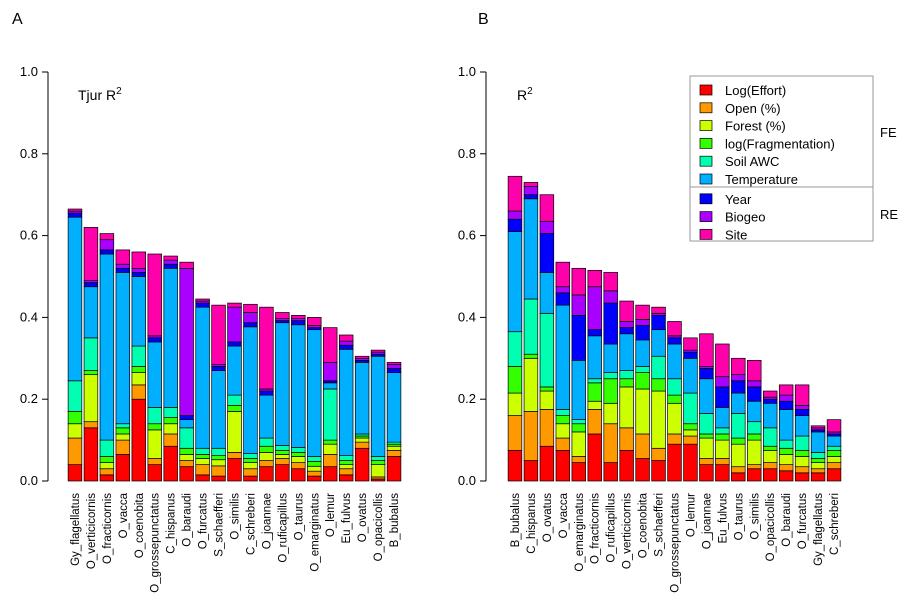 Image resolution: width=901 pixels, height=613 pixels. What do you see at coordinates (723, 518) in the screenshot?
I see `panel-b-x-tick-label: Eu_fulvus` at bounding box center [723, 518].